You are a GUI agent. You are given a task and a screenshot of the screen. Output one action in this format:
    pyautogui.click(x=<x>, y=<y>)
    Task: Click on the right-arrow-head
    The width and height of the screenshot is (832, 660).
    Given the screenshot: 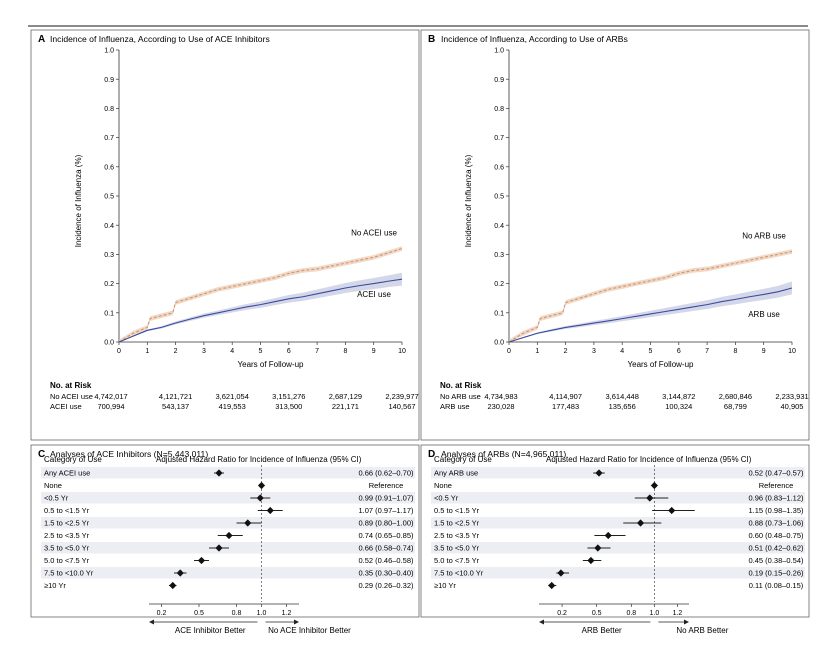 What is the action you would take?
    pyautogui.click(x=686, y=622)
    